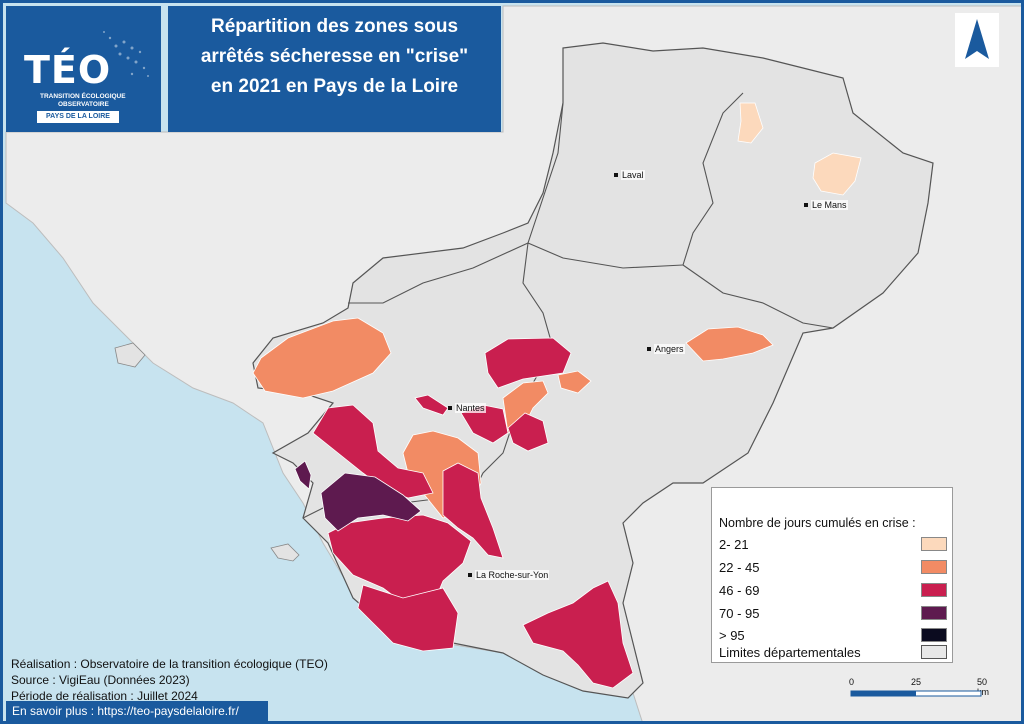  I want to click on legend-item: 22 - 45, so click(833, 567).